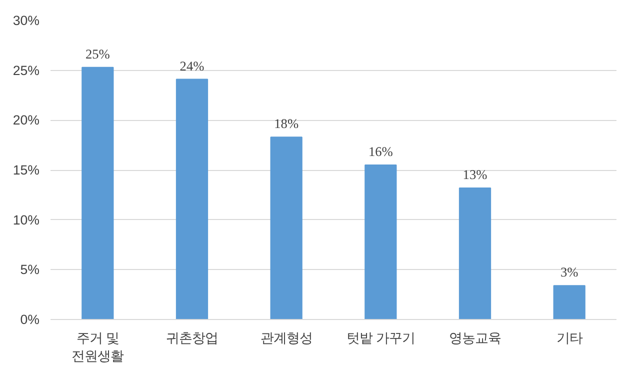 This screenshot has height=381, width=638. What do you see at coordinates (26, 220) in the screenshot?
I see `y-tick-label: 10%` at bounding box center [26, 220].